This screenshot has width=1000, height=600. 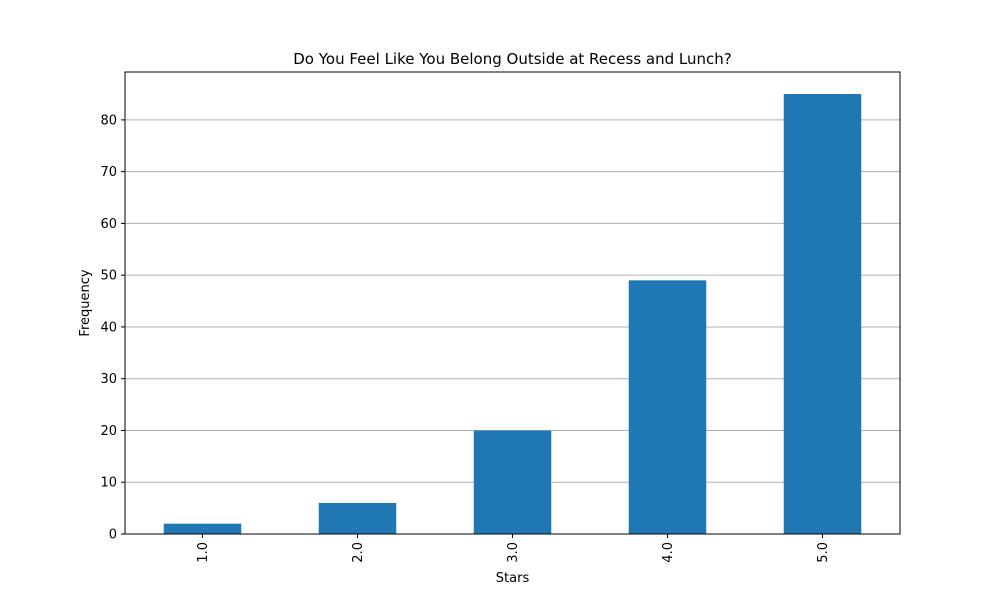 I want to click on y-tick-label: 30, so click(x=108, y=379).